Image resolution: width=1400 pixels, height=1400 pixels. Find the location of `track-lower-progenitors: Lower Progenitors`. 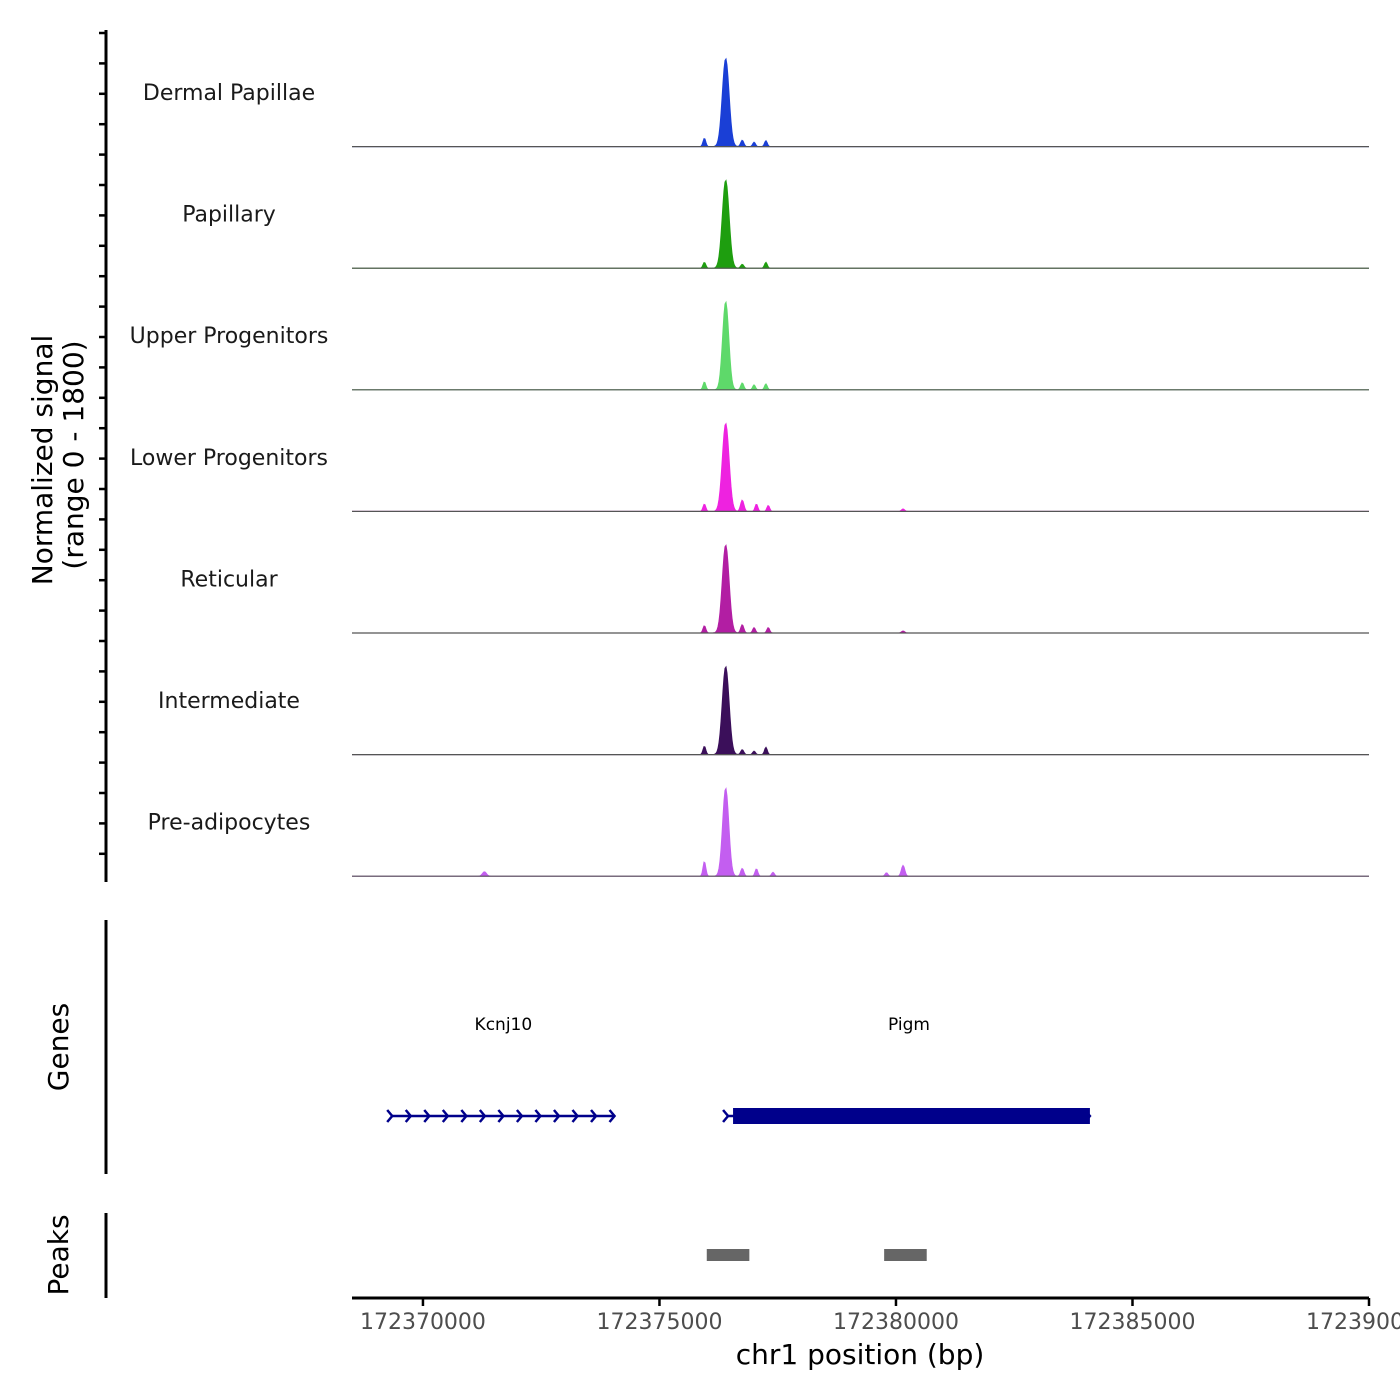

track-lower-progenitors: Lower Progenitors is located at coordinates (749, 467).